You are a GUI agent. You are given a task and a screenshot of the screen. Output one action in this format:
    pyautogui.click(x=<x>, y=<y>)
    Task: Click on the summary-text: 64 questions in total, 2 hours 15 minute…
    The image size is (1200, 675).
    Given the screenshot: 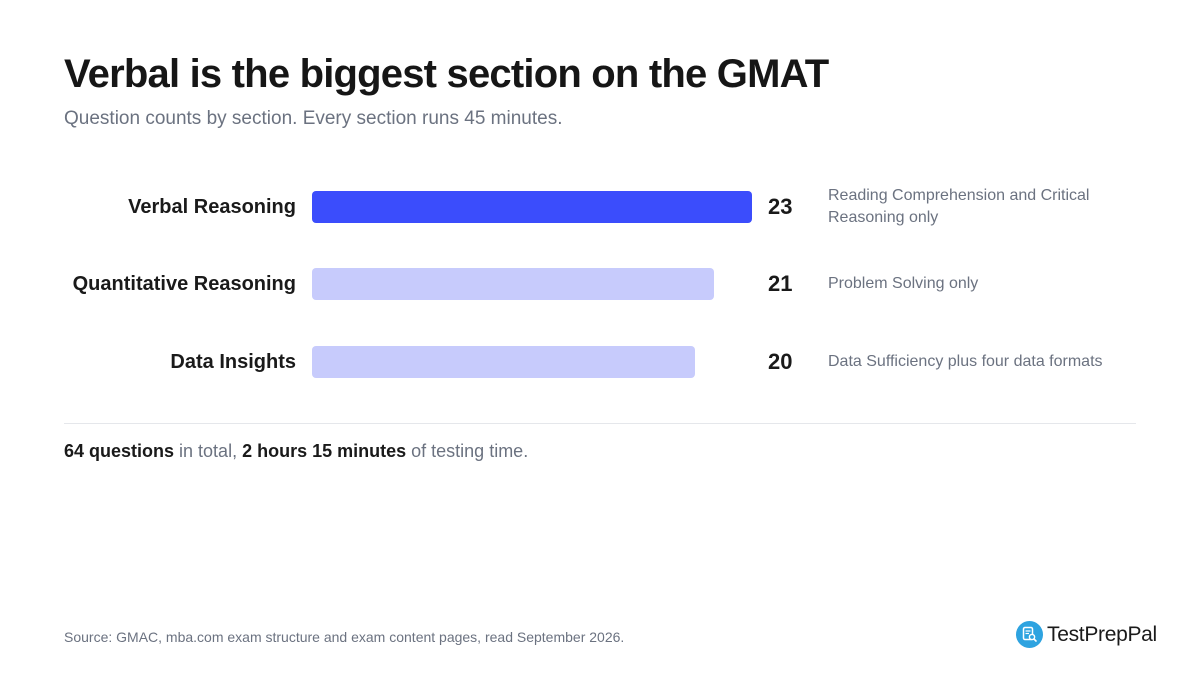 What is the action you would take?
    pyautogui.click(x=296, y=451)
    